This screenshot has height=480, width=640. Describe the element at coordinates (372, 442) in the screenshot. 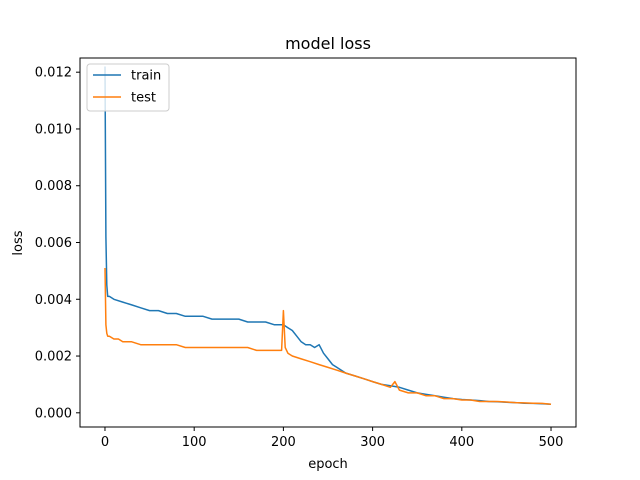

I see `x-tick-label: 300` at that location.